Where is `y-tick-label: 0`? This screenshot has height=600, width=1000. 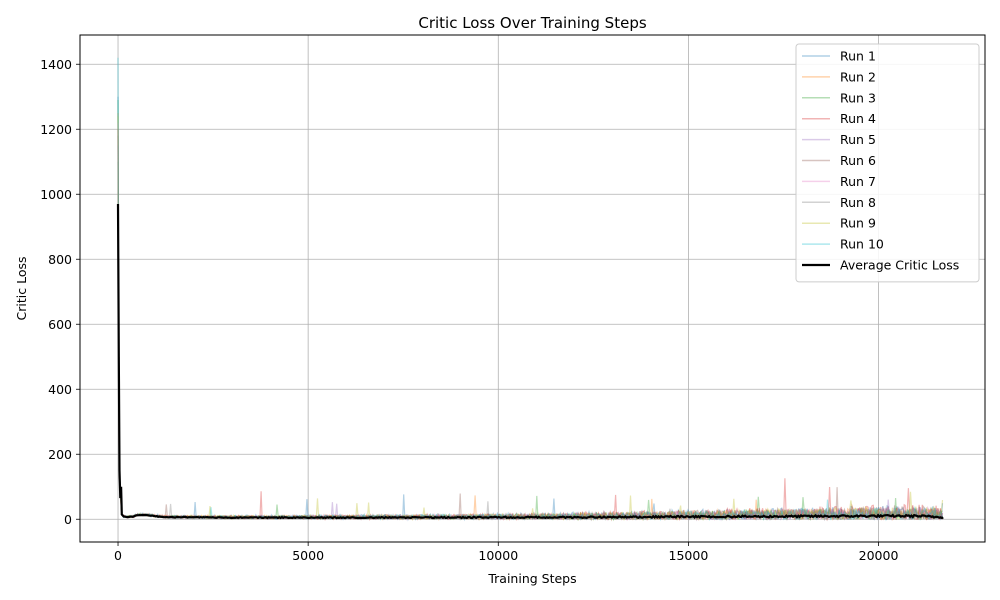
y-tick-label: 0 is located at coordinates (68, 519).